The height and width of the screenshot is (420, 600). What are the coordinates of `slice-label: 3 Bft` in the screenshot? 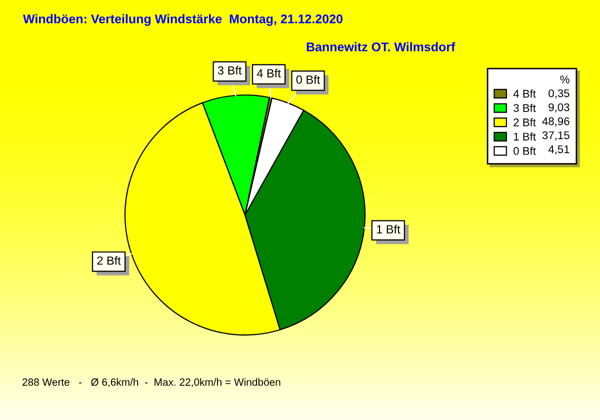 It's located at (230, 70).